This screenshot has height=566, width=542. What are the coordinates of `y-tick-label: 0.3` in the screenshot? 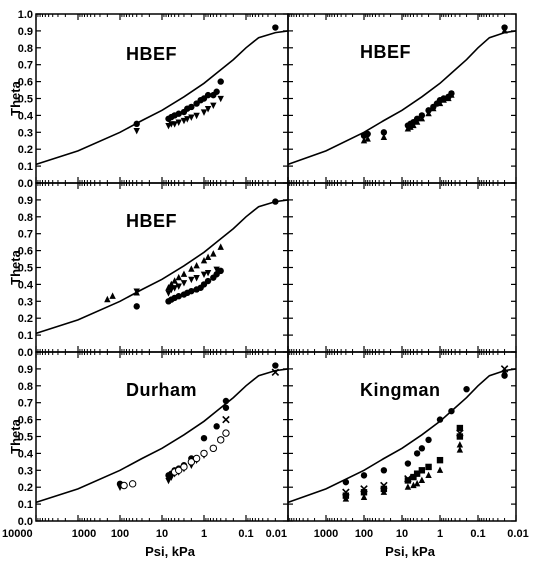 It's located at (25, 471).